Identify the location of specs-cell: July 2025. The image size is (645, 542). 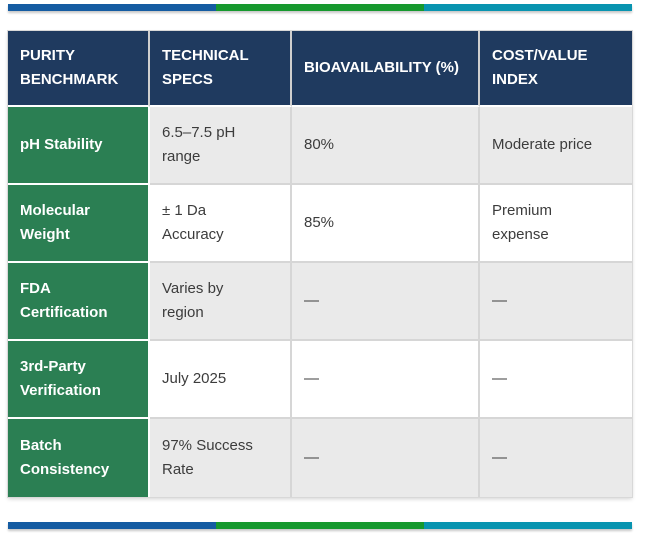
(221, 380).